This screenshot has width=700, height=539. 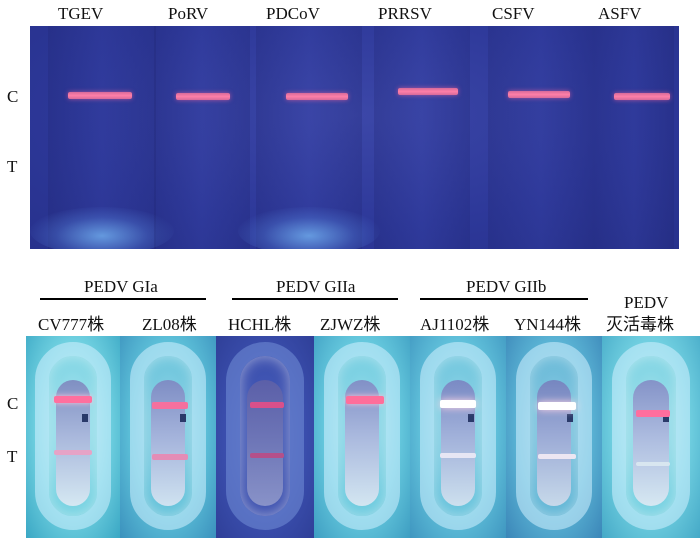 What do you see at coordinates (102, 137) in the screenshot?
I see `strip-tgev` at bounding box center [102, 137].